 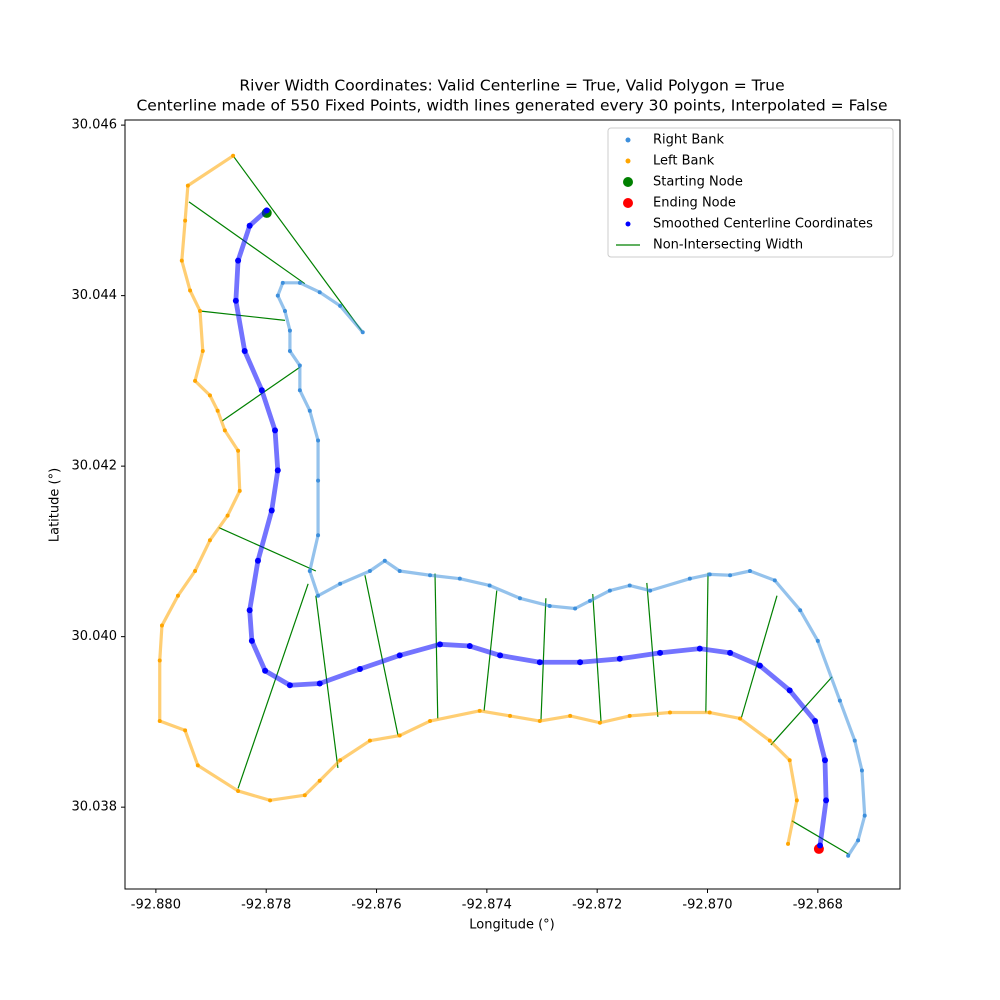 What do you see at coordinates (707, 905) in the screenshot?
I see `x-tick-label: -92.870` at bounding box center [707, 905].